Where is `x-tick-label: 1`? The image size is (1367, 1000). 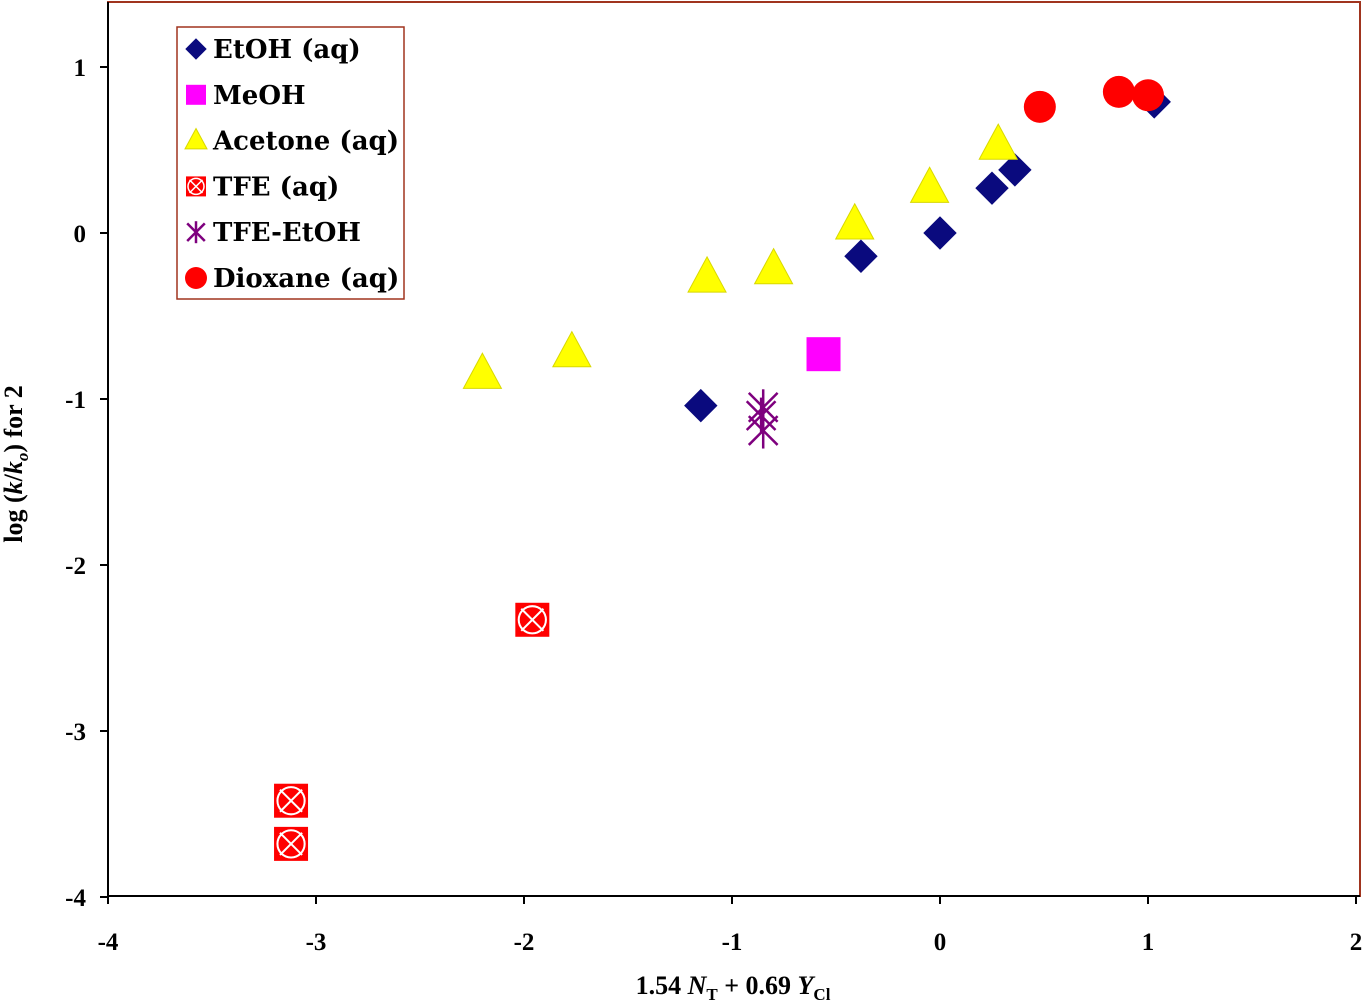
x-tick-label: 1 is located at coordinates (1148, 942).